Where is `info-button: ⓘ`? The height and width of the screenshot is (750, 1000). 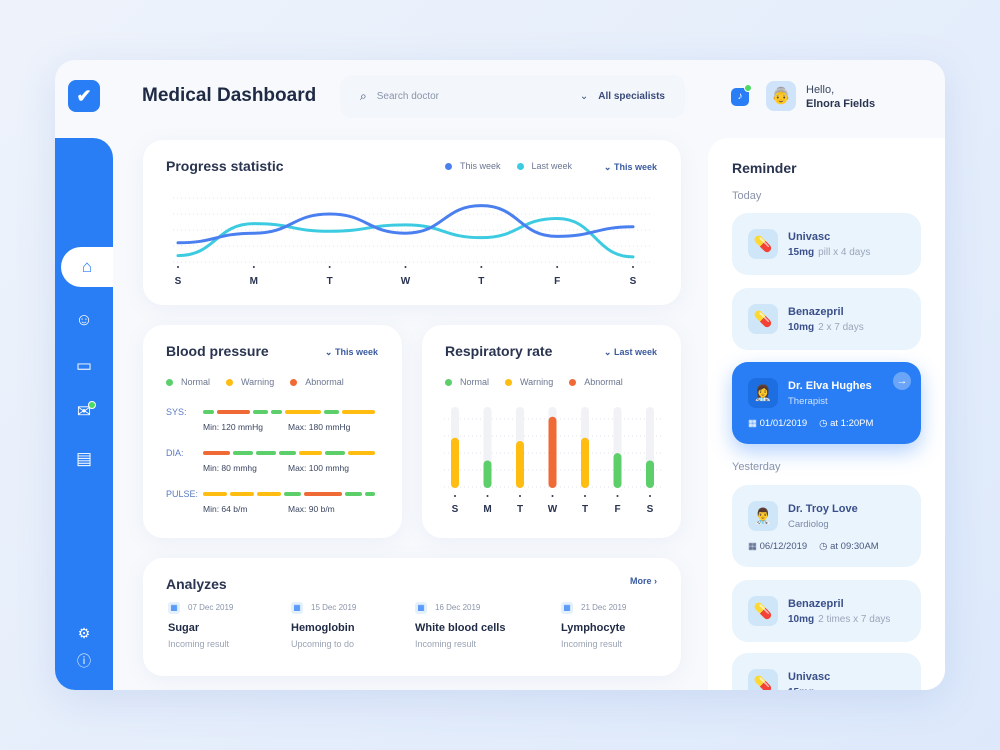 info-button: ⓘ is located at coordinates (84, 661).